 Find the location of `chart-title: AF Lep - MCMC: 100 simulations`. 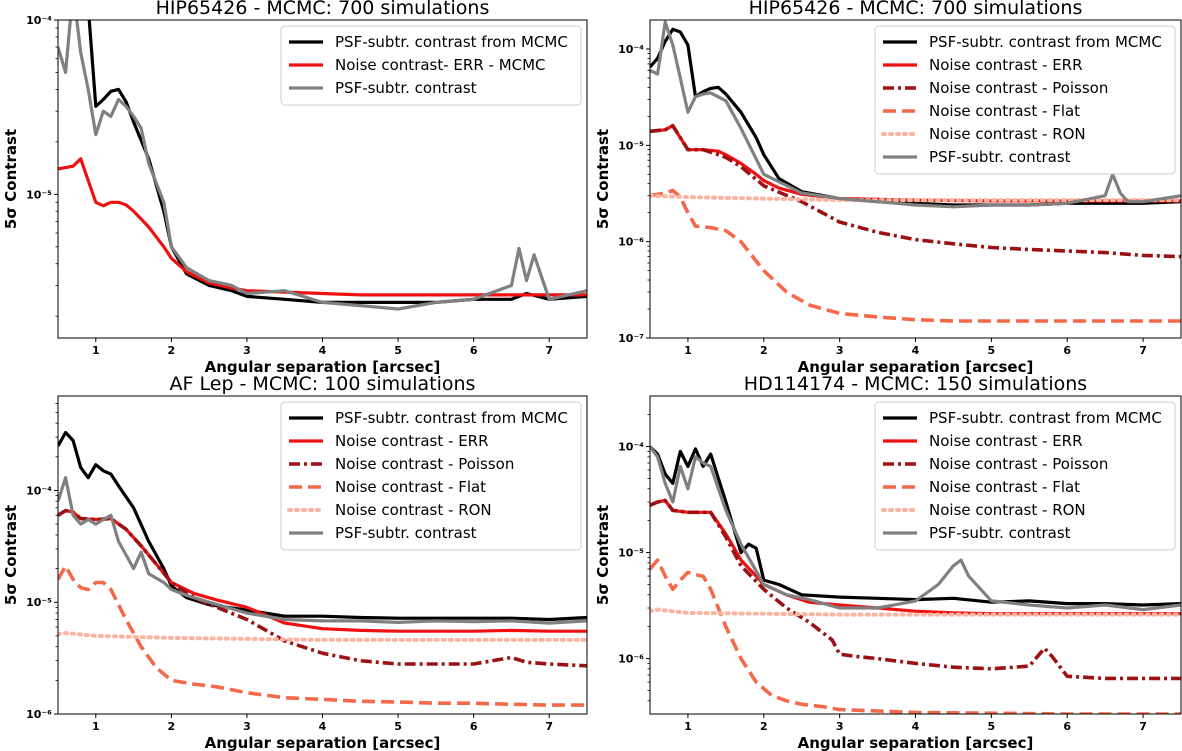

chart-title: AF Lep - MCMC: 100 simulations is located at coordinates (323, 384).